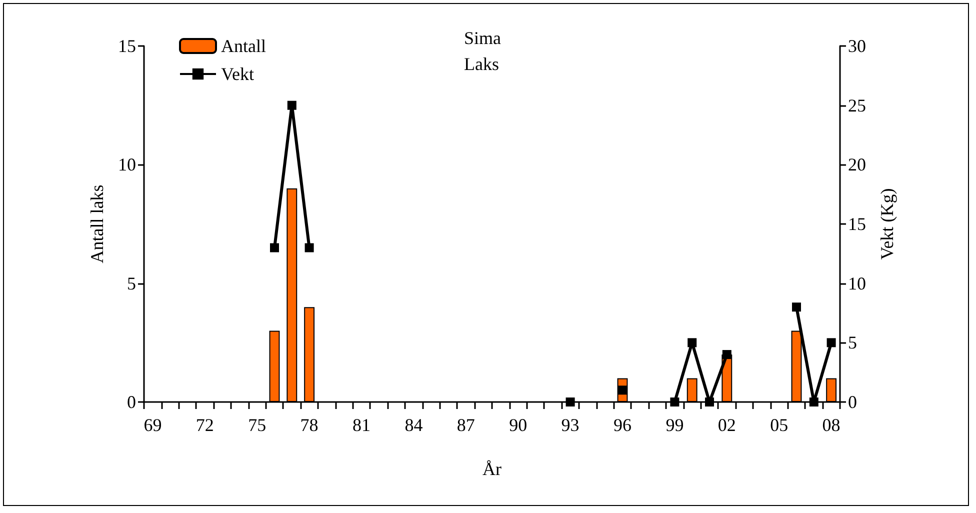 This screenshot has width=976, height=513. I want to click on x-tick-label: 81, so click(361, 425).